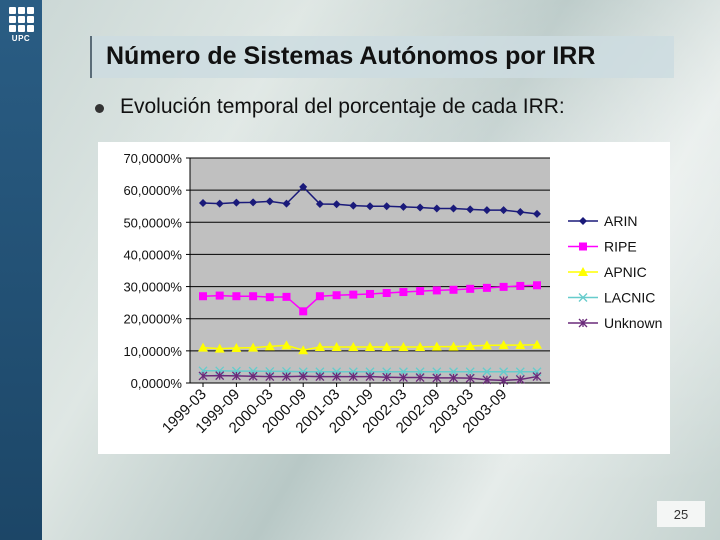  What do you see at coordinates (583, 246) in the screenshot?
I see `legend-marker-ripe` at bounding box center [583, 246].